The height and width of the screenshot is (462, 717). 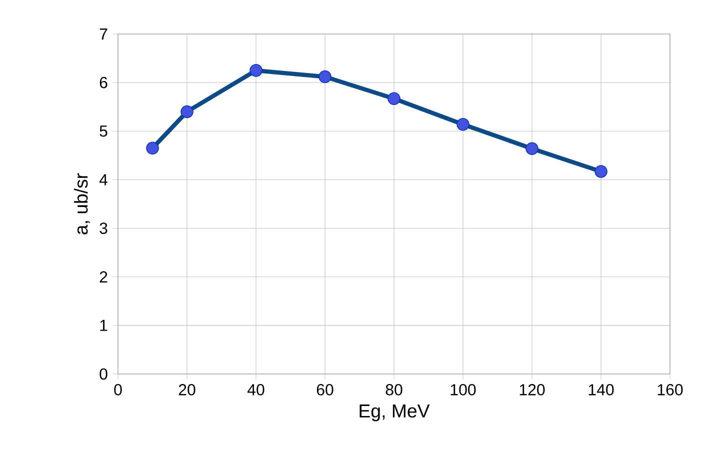 What do you see at coordinates (104, 325) in the screenshot?
I see `y-tick-label: 1` at bounding box center [104, 325].